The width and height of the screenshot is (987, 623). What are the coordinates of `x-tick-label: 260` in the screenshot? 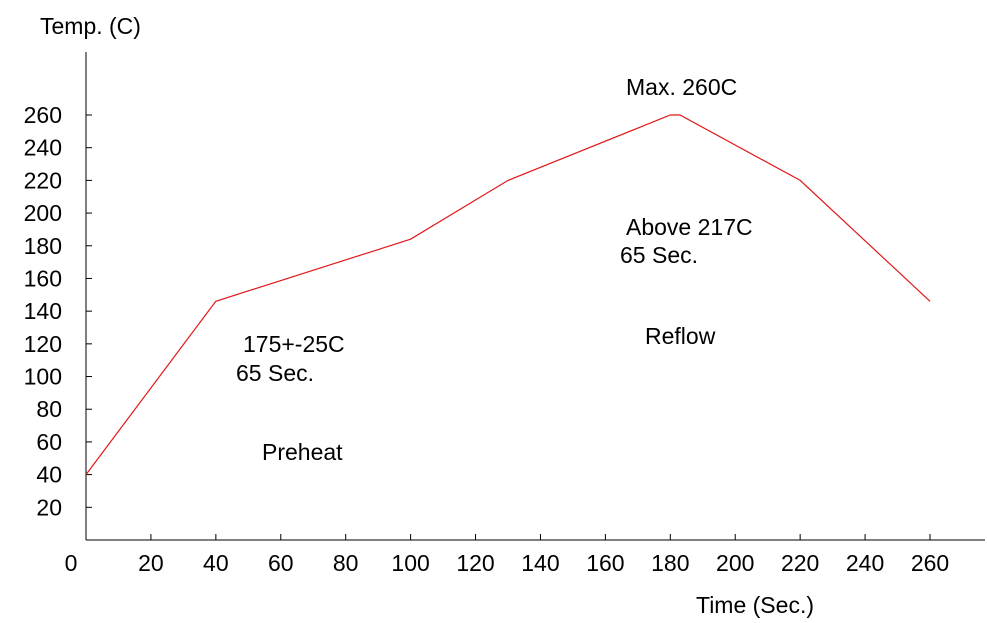 It's located at (930, 563).